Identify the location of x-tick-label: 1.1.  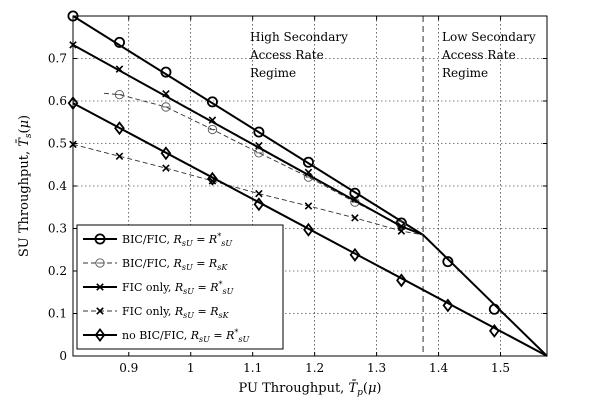
(252, 368).